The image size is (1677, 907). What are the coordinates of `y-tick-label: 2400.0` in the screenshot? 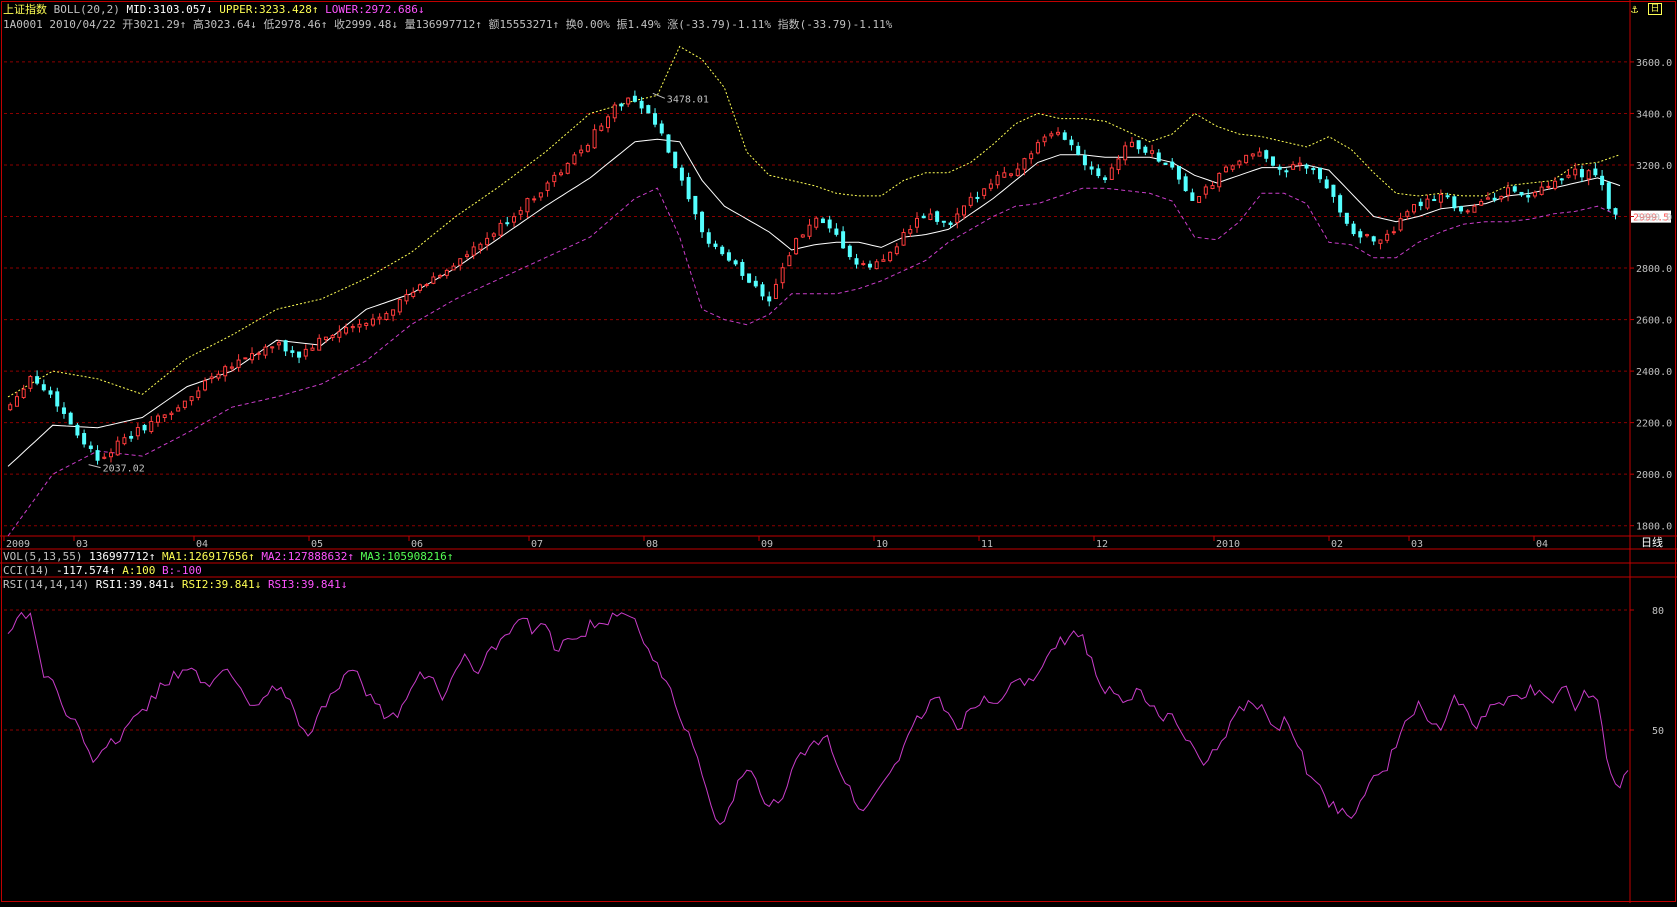 It's located at (1654, 372).